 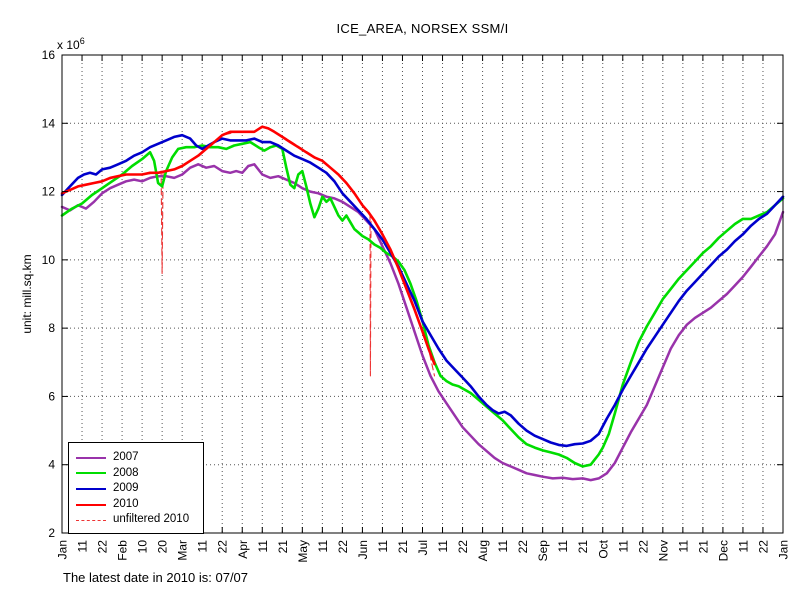 I want to click on legend-line-2007, so click(x=91, y=457).